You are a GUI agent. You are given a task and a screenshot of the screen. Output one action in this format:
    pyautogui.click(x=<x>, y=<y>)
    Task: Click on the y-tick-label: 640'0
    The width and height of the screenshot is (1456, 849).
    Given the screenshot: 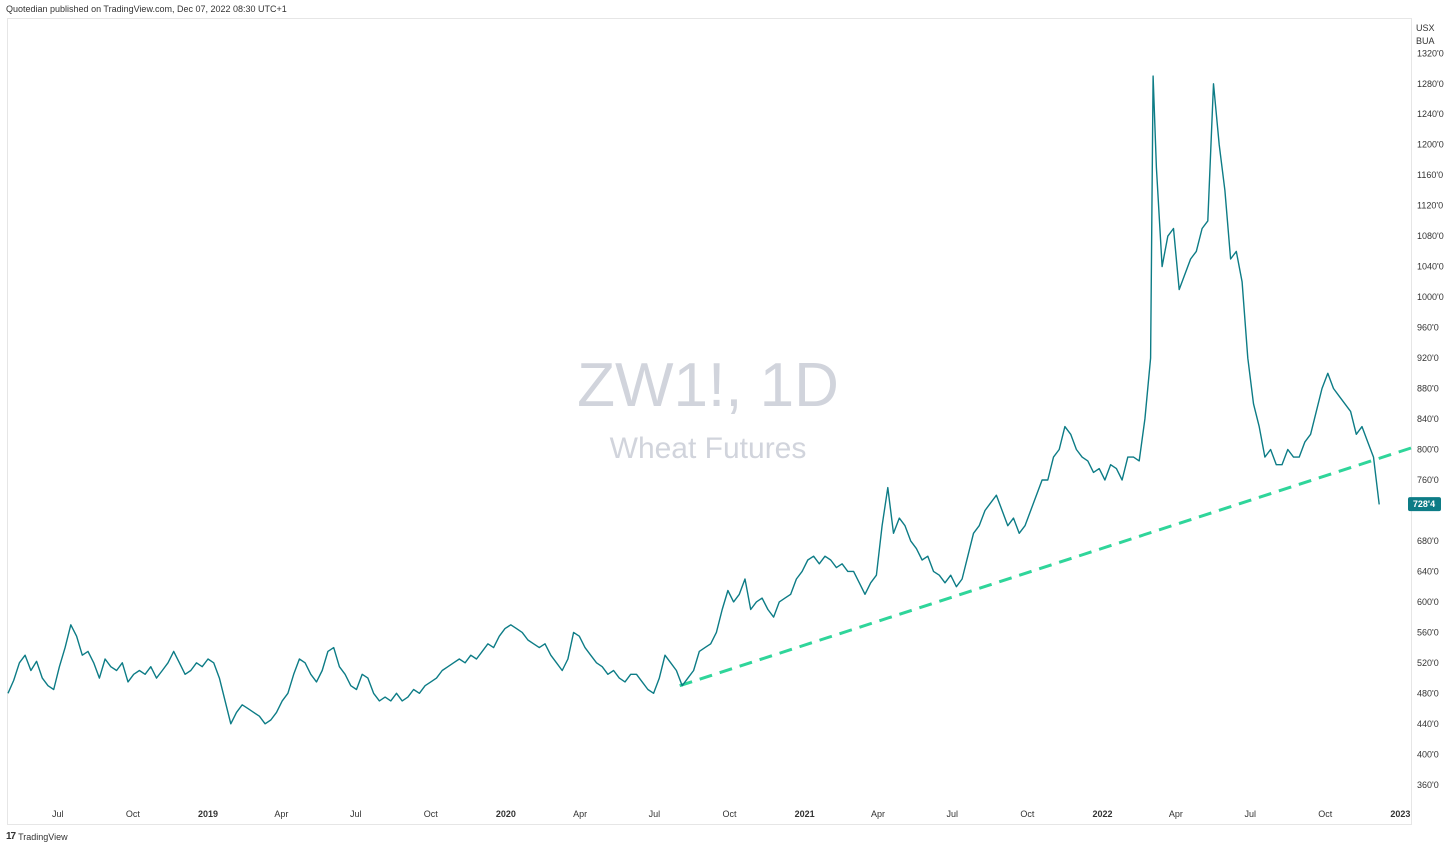 What is the action you would take?
    pyautogui.click(x=1428, y=571)
    